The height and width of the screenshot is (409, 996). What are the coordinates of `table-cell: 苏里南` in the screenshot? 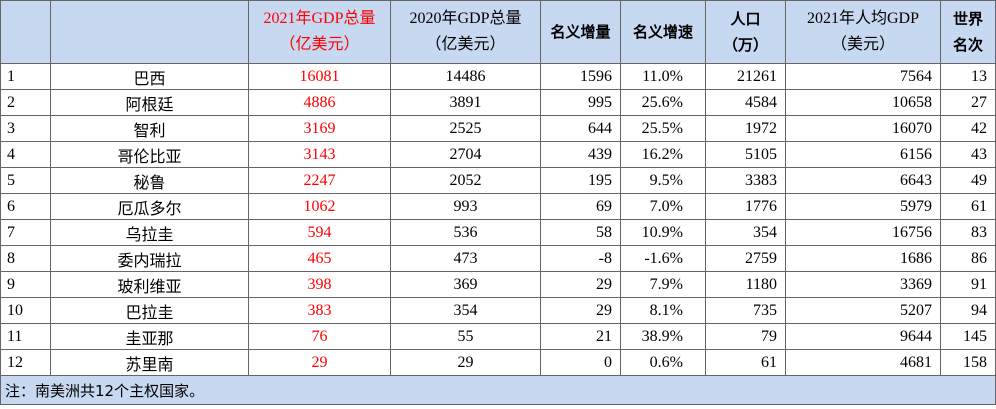 It's located at (149, 362).